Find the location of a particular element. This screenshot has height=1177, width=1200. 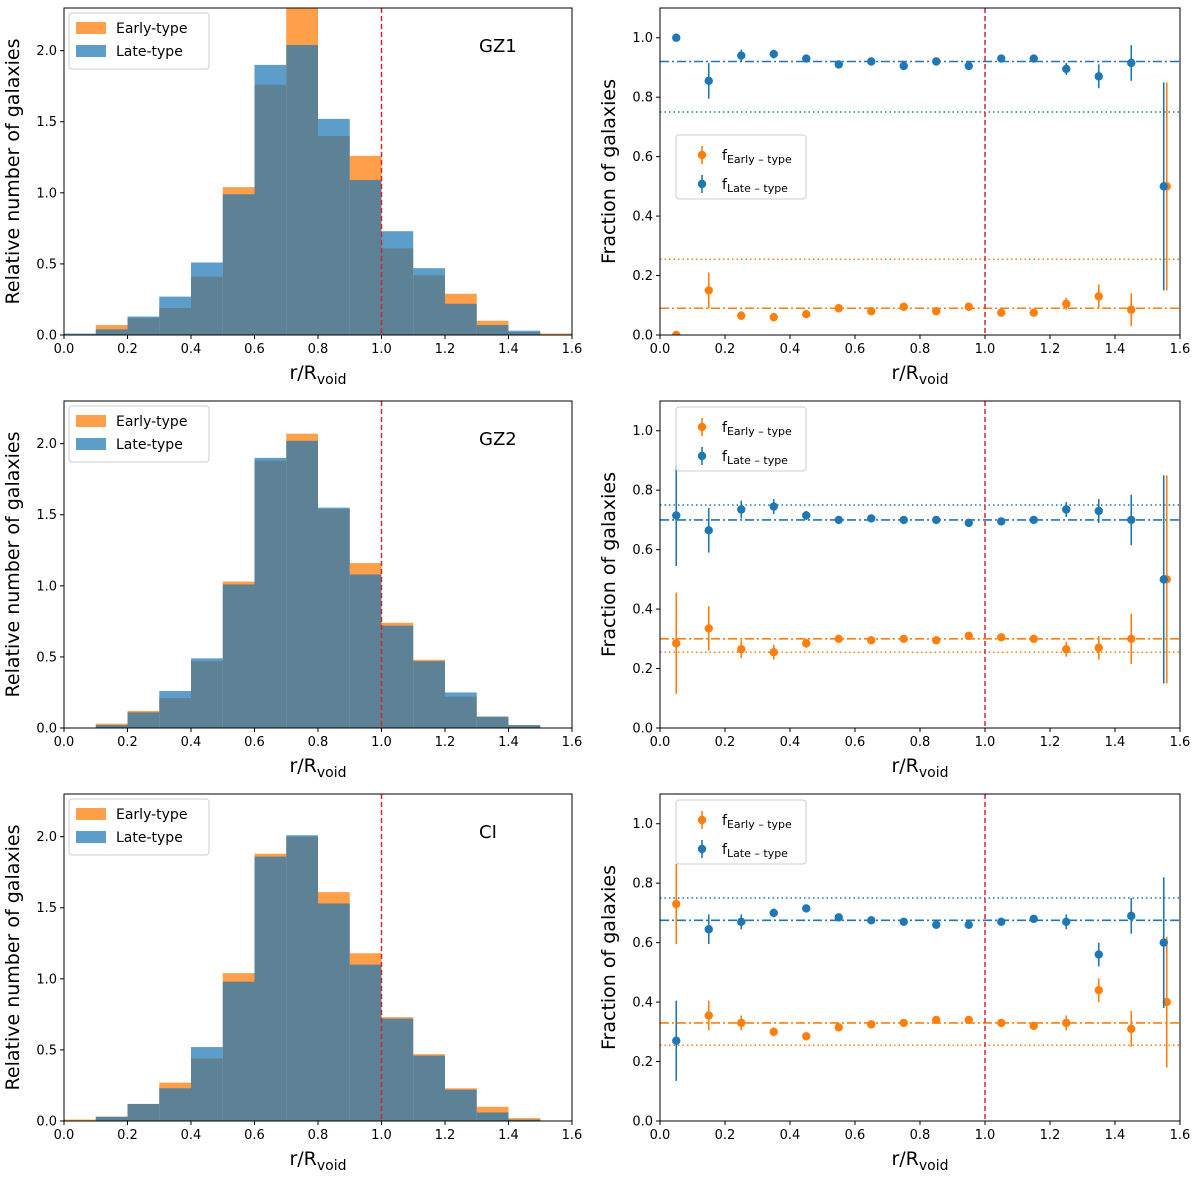

y-tick-label: 0.5 is located at coordinates (46, 657).